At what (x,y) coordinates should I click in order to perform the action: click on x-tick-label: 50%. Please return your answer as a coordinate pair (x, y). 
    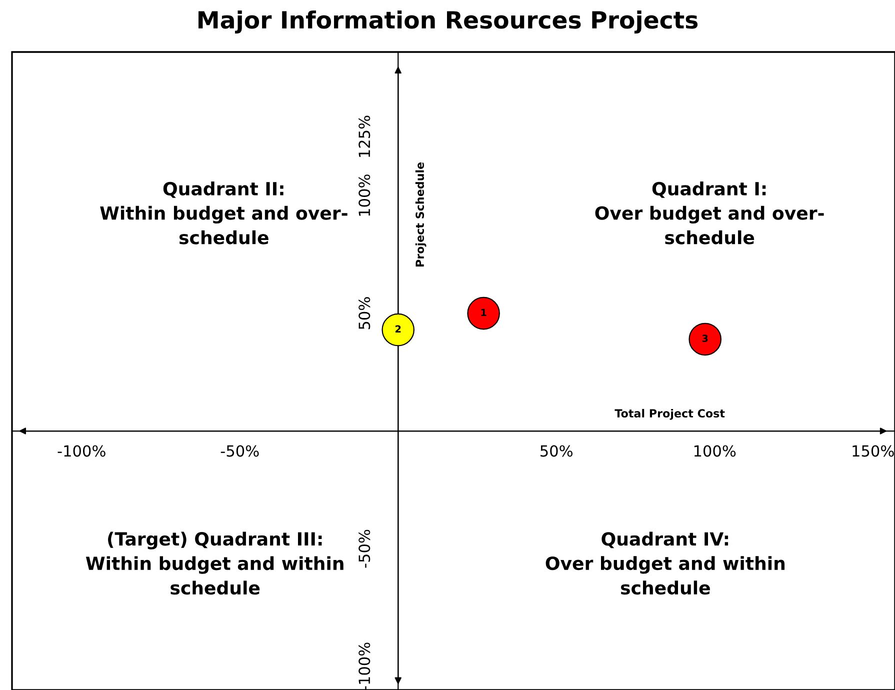
    Looking at the image, I should click on (556, 451).